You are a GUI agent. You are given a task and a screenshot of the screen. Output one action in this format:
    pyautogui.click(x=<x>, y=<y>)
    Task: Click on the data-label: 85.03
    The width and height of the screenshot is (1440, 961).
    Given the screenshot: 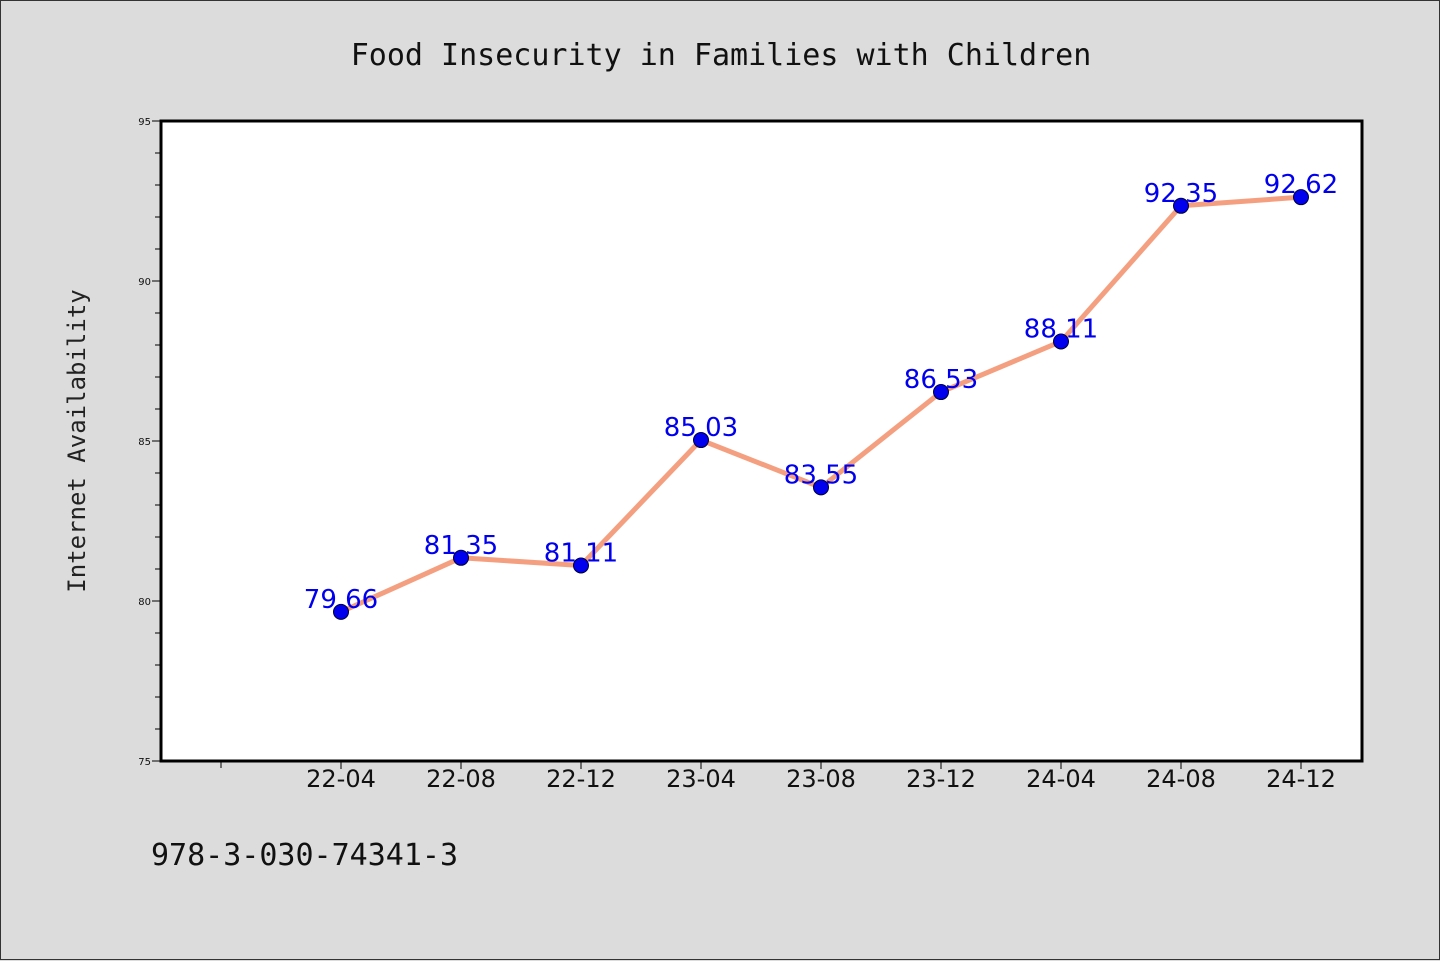 What is the action you would take?
    pyautogui.click(x=701, y=428)
    